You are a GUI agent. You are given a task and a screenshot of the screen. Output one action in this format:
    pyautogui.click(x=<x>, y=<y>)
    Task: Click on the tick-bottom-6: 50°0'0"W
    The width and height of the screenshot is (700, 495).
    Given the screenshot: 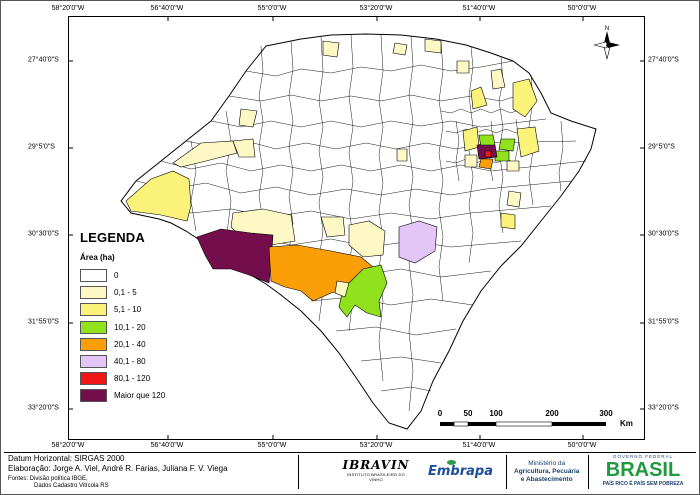 What is the action you would take?
    pyautogui.click(x=582, y=445)
    